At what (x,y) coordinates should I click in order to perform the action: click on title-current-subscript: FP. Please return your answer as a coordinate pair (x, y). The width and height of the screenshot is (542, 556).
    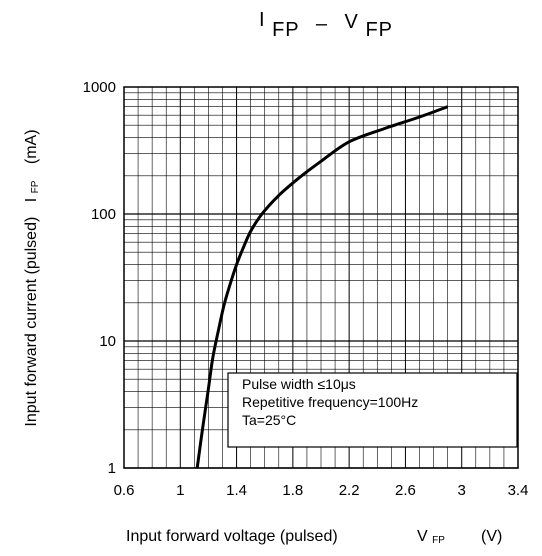
    Looking at the image, I should click on (285, 30).